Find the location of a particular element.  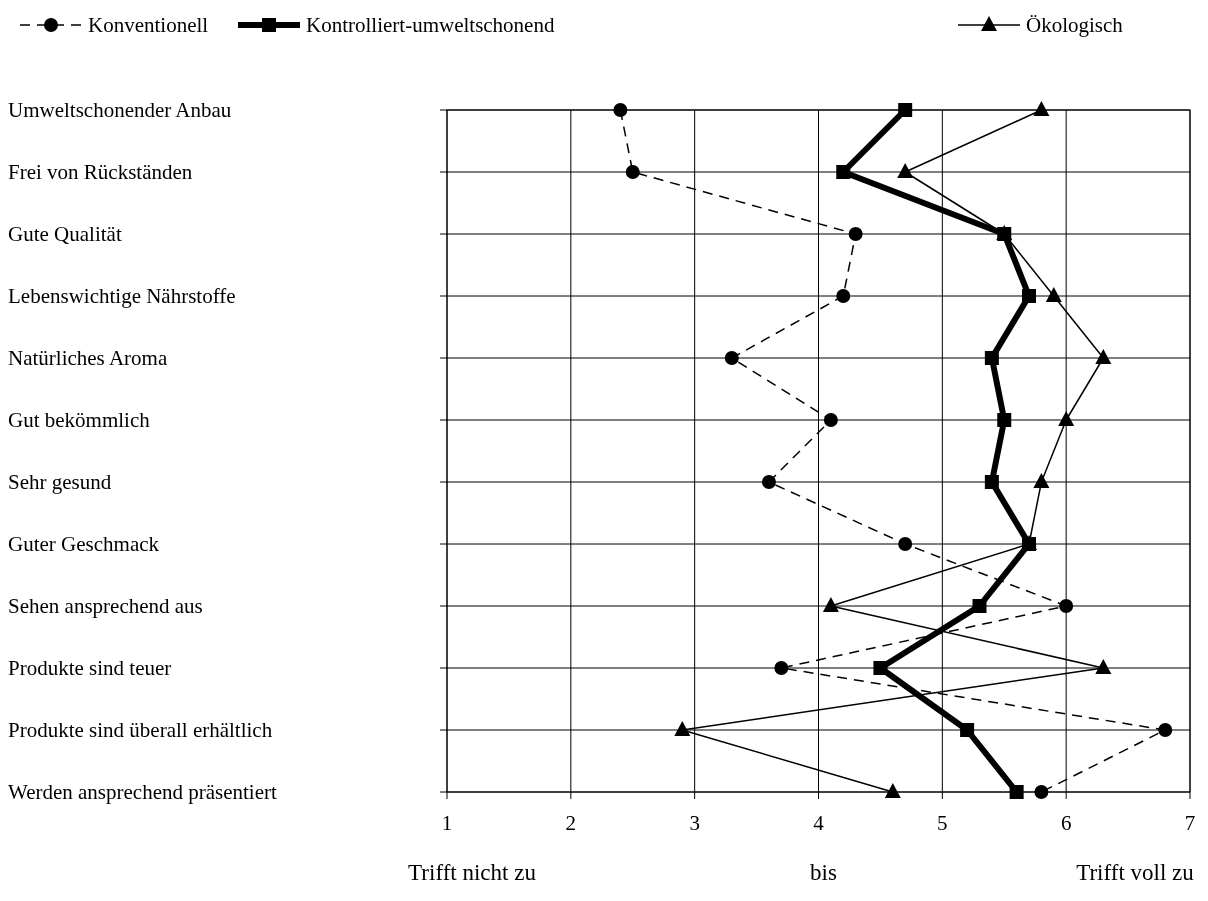

x-tick-label: 5 is located at coordinates (942, 823).